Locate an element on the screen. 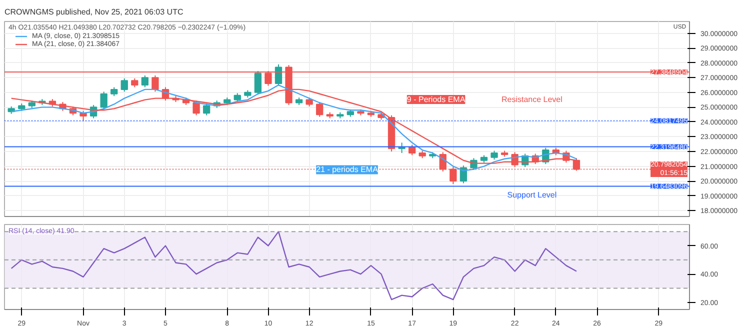  annotation: 21 - periods EMA is located at coordinates (347, 169).